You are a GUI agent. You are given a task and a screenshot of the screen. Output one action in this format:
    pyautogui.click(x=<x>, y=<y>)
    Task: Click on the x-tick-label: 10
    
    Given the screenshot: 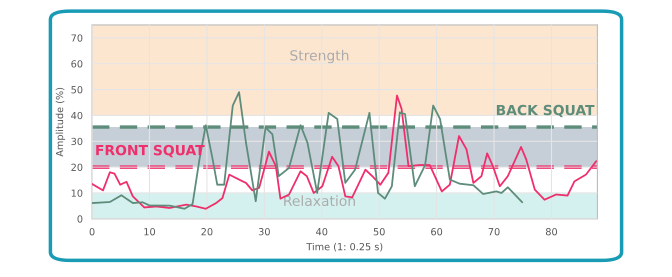 What is the action you would take?
    pyautogui.click(x=150, y=232)
    